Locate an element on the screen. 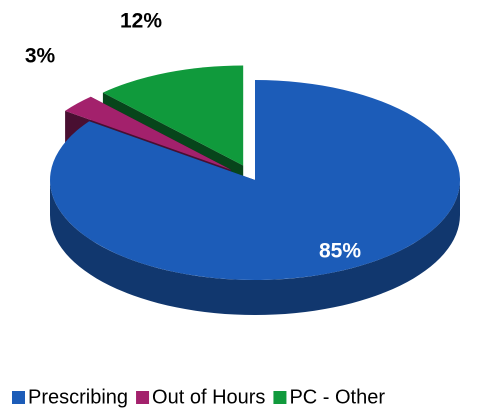 This screenshot has width=499, height=410. legend-label: Out of Hours is located at coordinates (208, 397).